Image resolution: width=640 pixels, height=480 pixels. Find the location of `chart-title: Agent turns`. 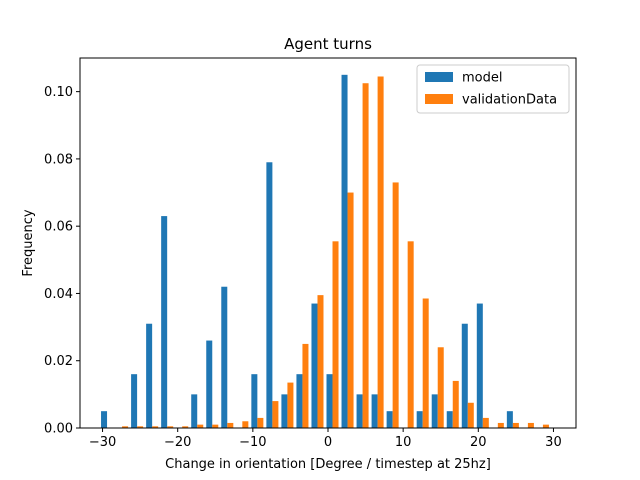

chart-title: Agent turns is located at coordinates (328, 44).